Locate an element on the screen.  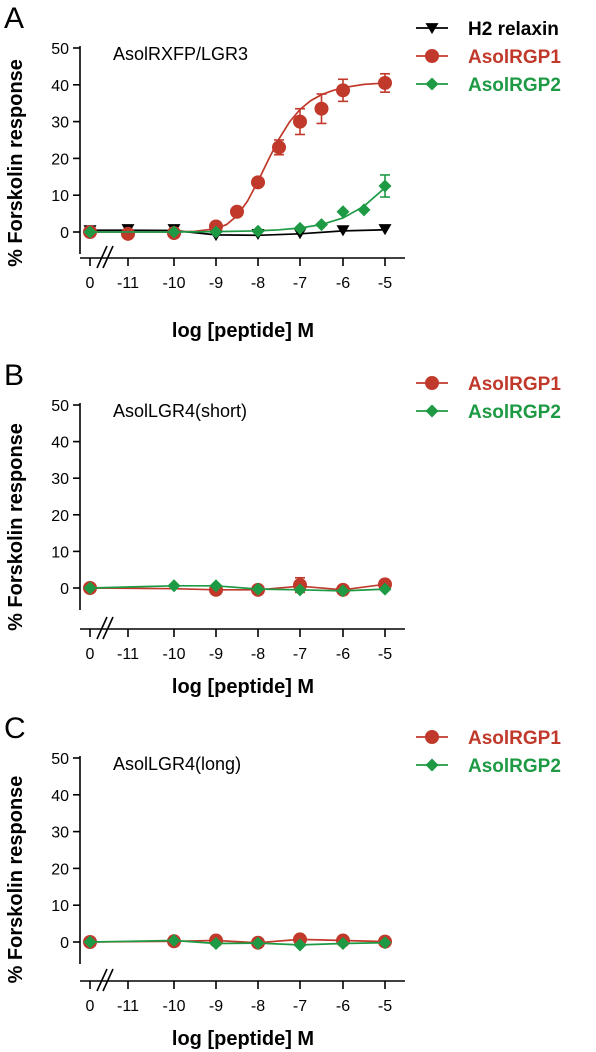
panel-letter: B is located at coordinates (14, 375).